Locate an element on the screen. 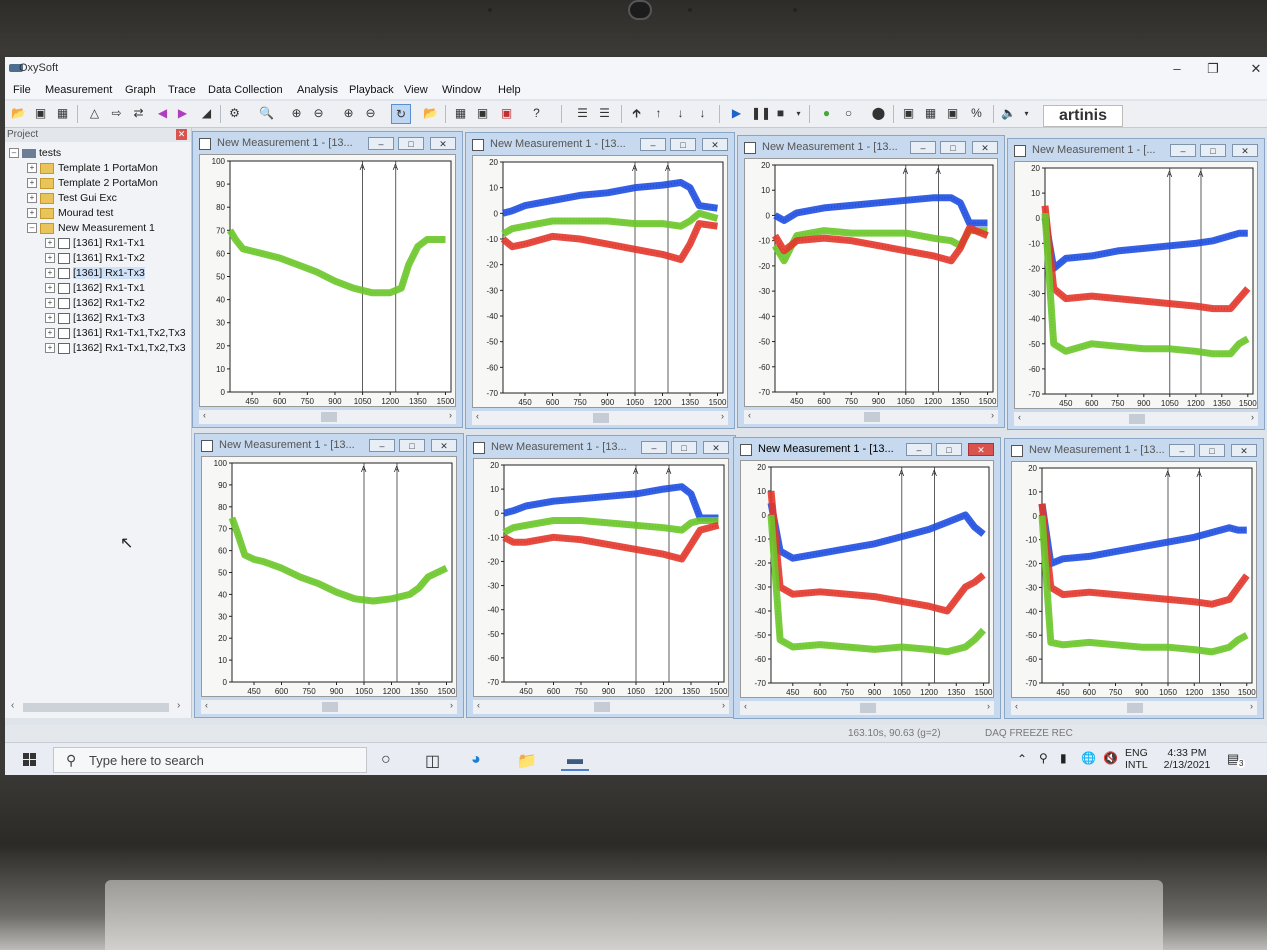 The image size is (1267, 950). trace-move-icon: ⇄ is located at coordinates (138, 113).